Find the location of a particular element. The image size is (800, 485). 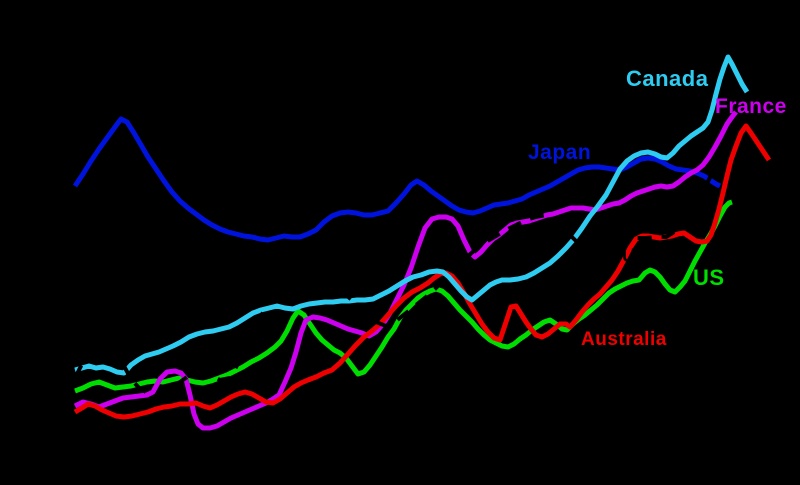

x-tick-label: 2010 is located at coordinates (667, 466).